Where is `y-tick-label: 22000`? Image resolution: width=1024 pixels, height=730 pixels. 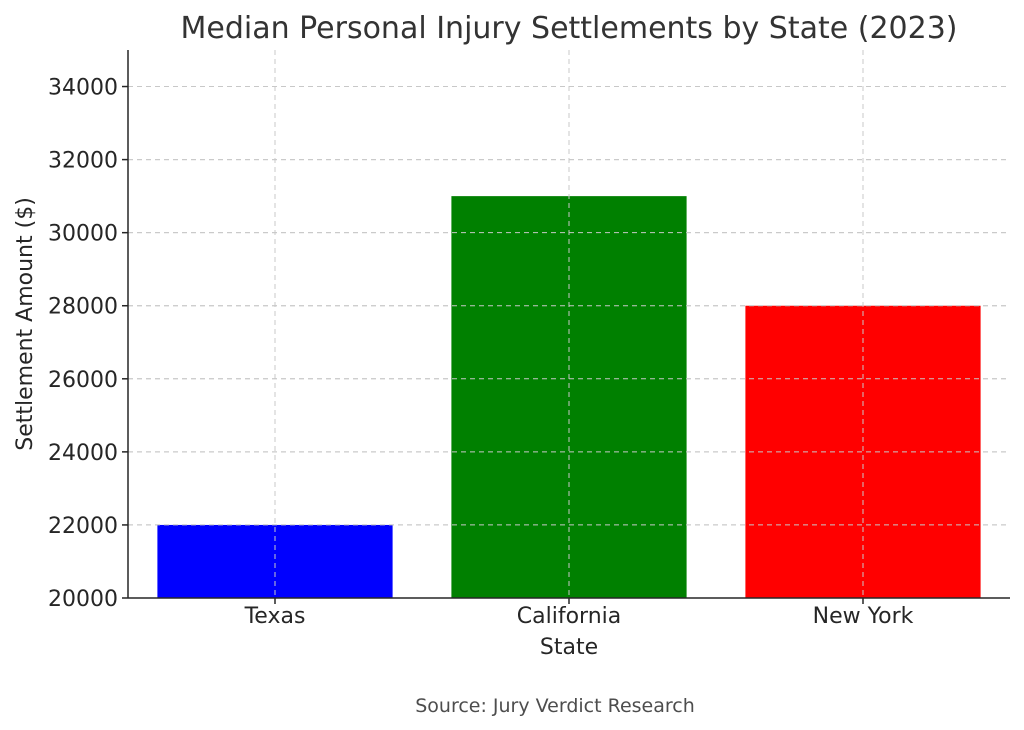 y-tick-label: 22000 is located at coordinates (83, 526).